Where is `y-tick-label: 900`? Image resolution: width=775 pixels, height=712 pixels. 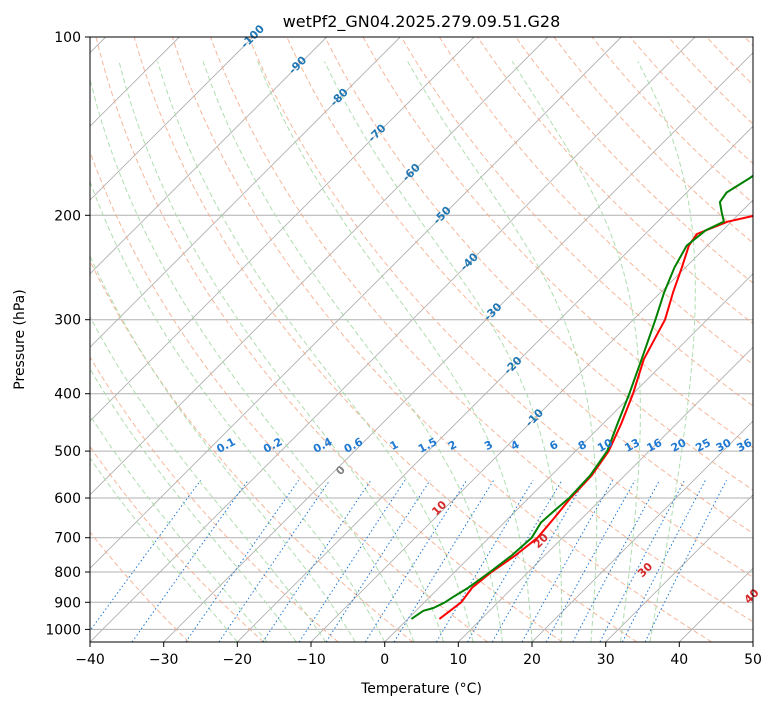 y-tick-label: 900 is located at coordinates (67, 603).